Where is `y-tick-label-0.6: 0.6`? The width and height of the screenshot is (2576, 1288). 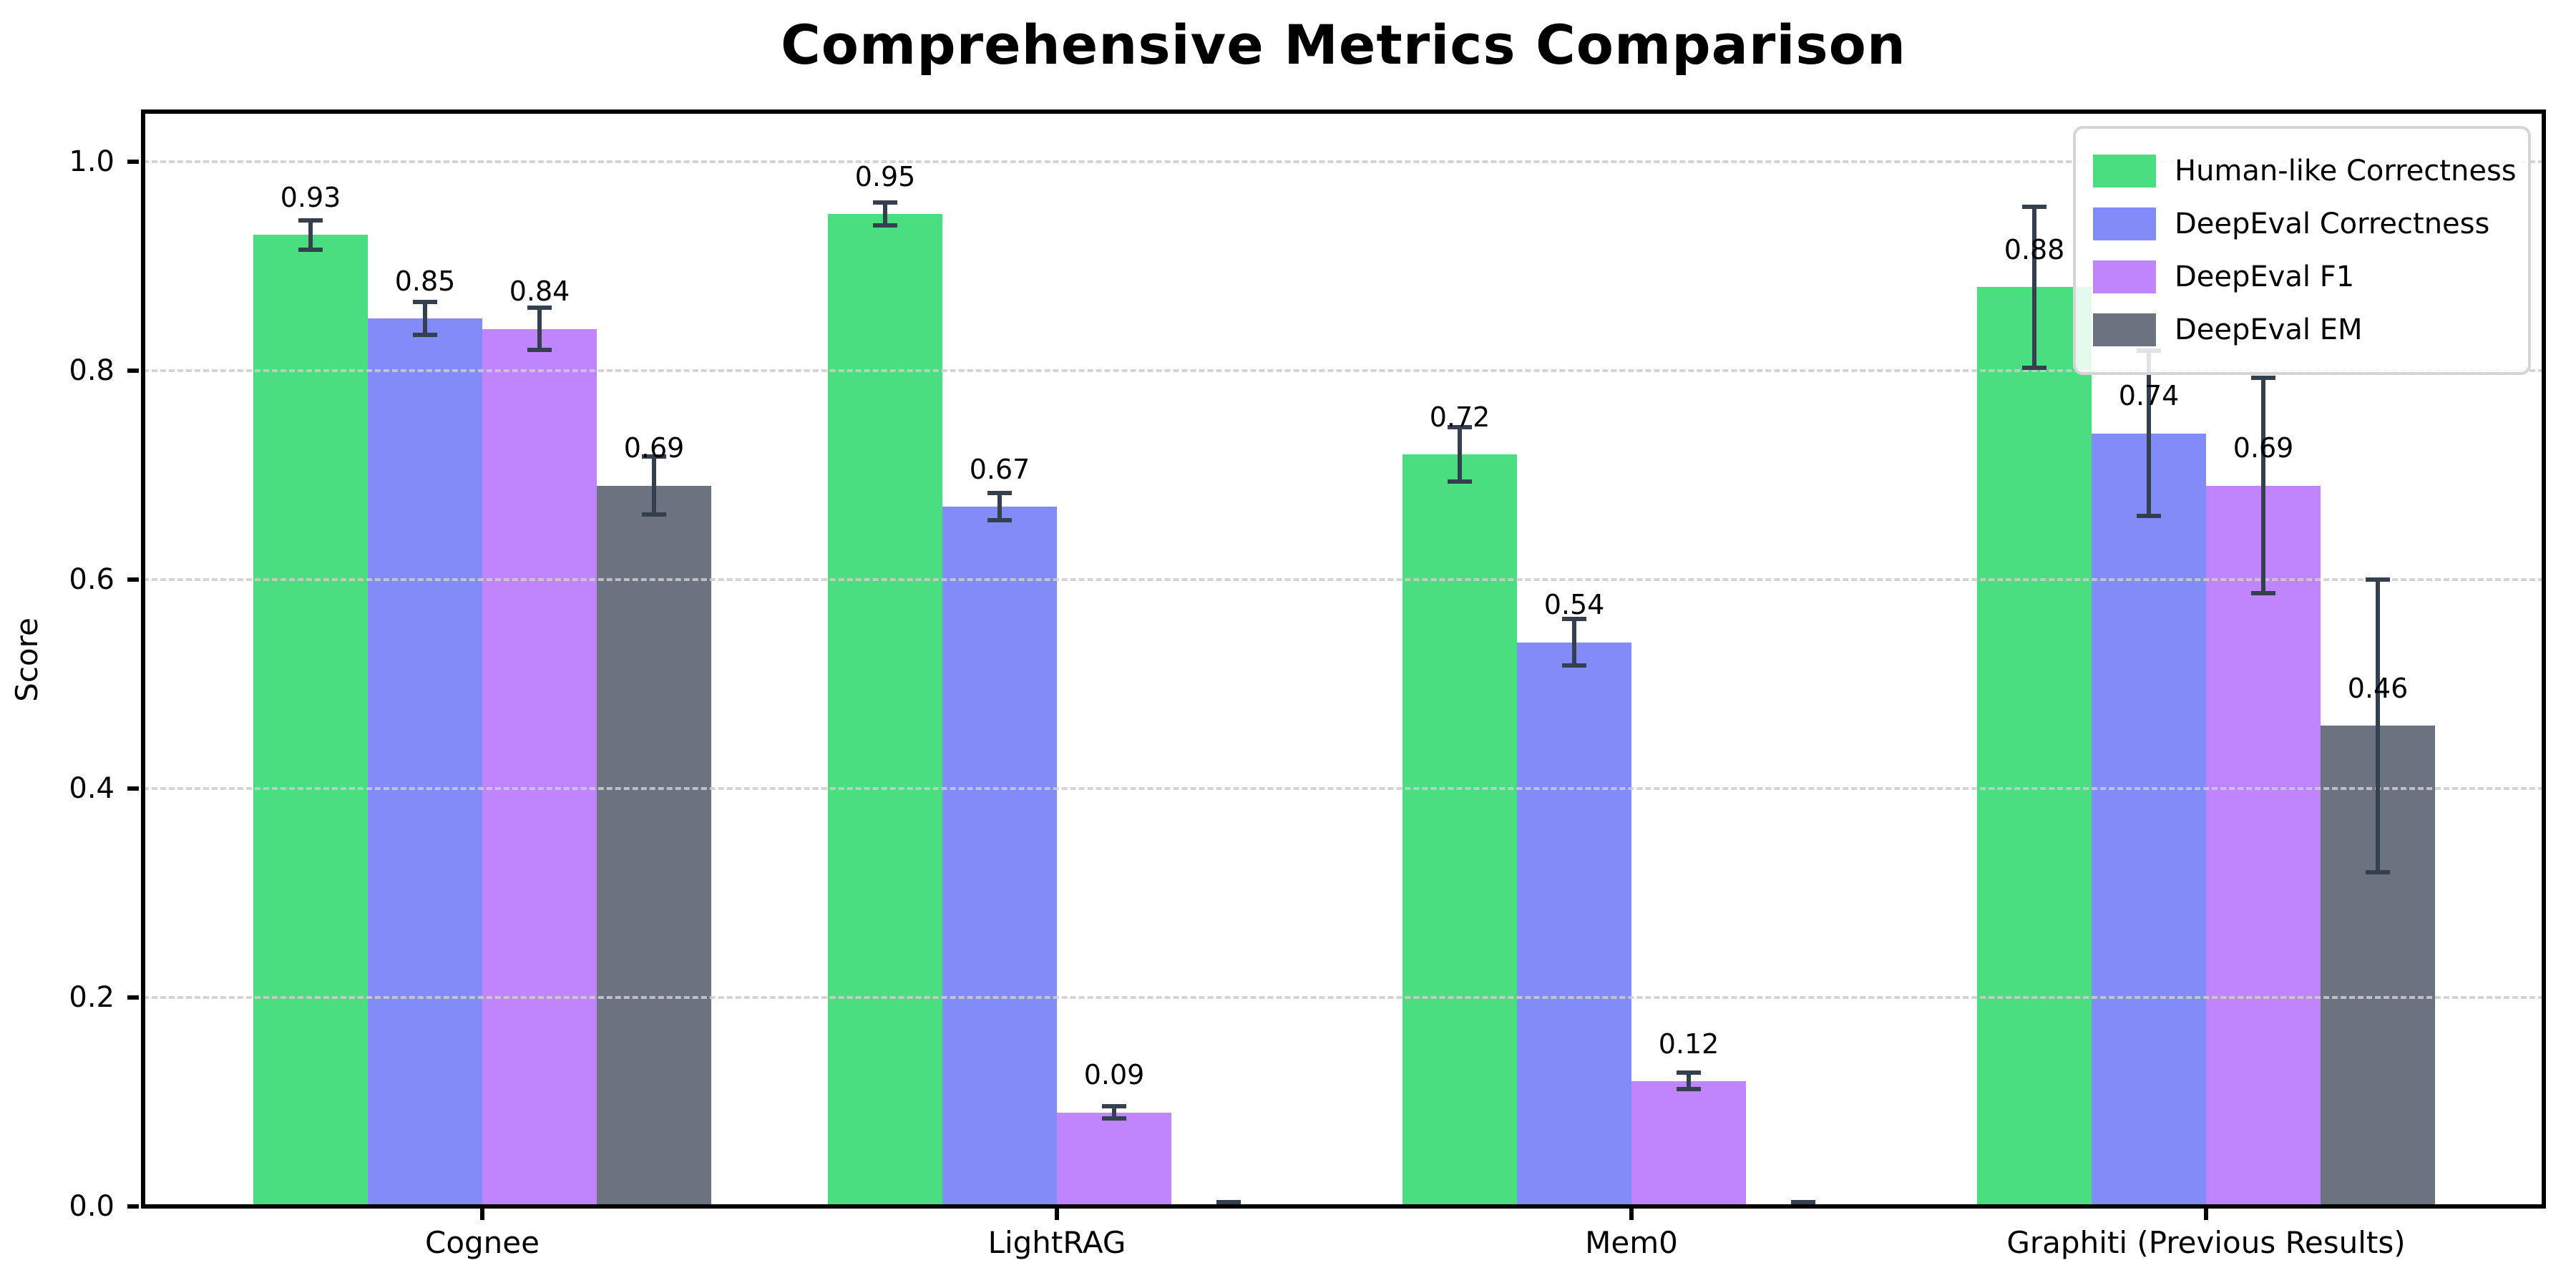
y-tick-label-0.6: 0.6 is located at coordinates (91, 579).